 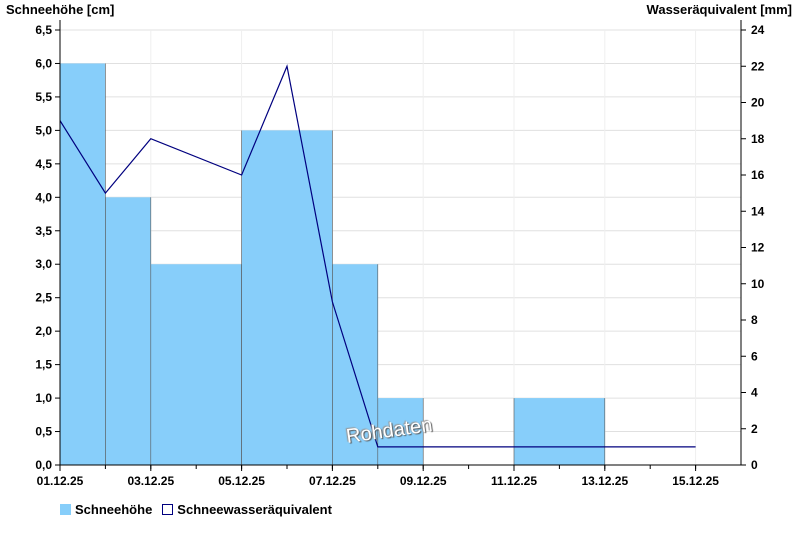 What do you see at coordinates (754, 356) in the screenshot?
I see `right-tick-label: 6` at bounding box center [754, 356].